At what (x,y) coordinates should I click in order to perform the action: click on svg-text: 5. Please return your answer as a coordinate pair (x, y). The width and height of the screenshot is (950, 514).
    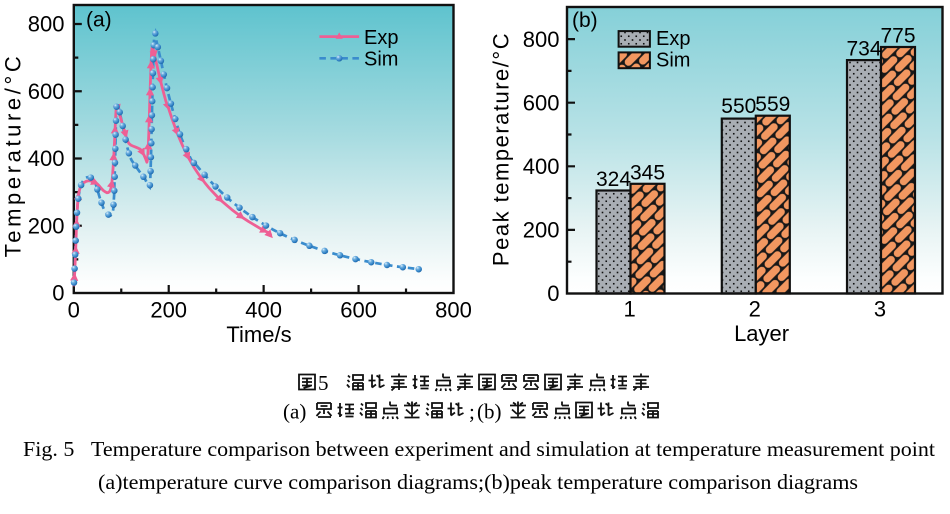
    Looking at the image, I should click on (323, 383).